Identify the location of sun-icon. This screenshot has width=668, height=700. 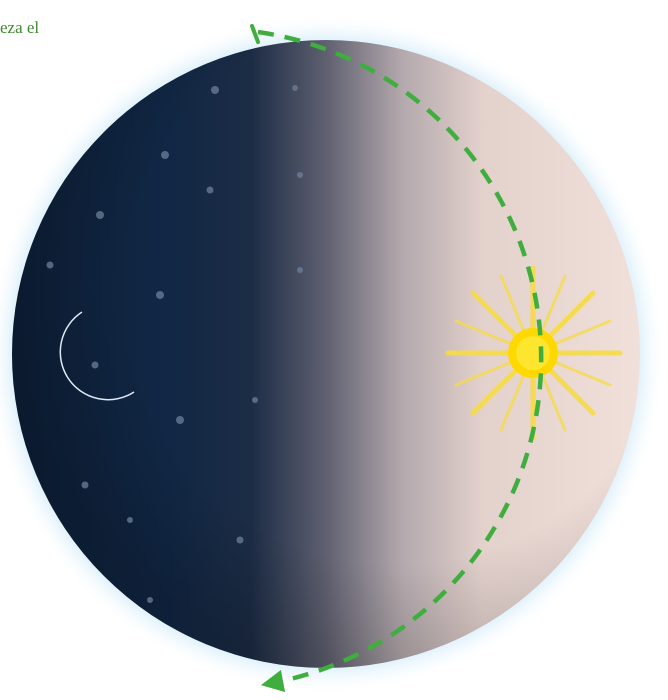
(534, 353).